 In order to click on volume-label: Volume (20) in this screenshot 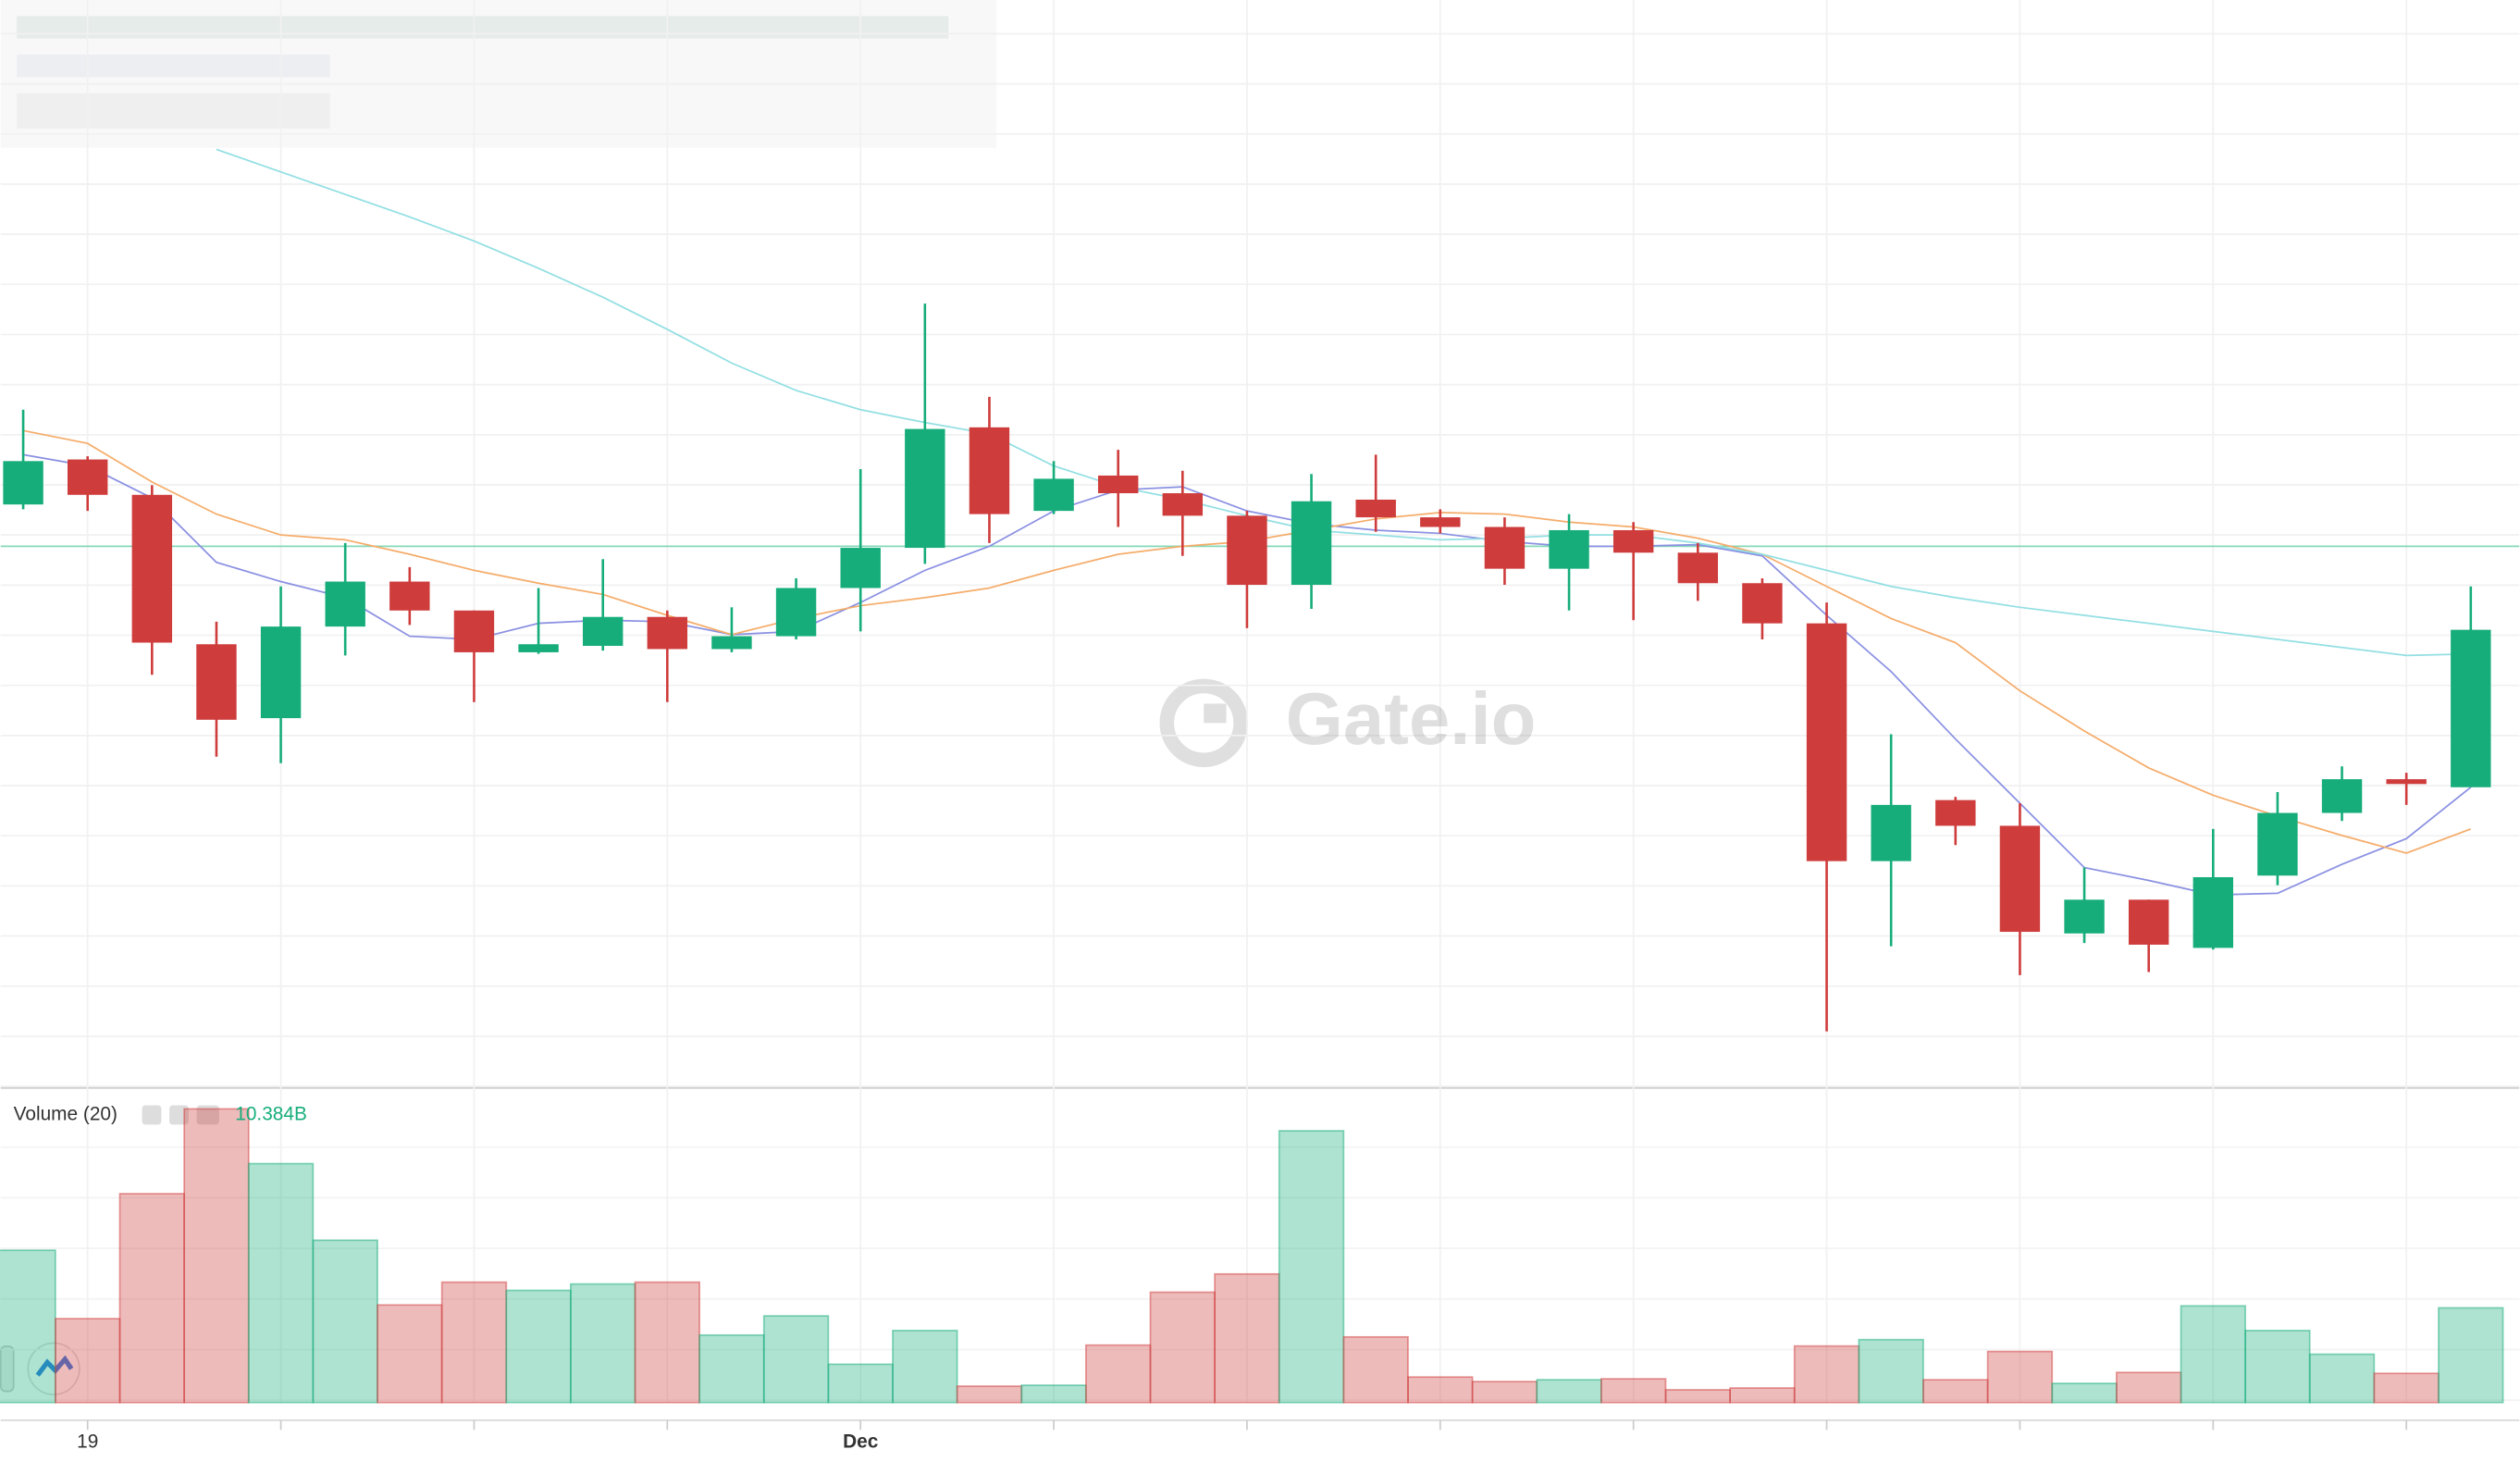, I will do `click(65, 1113)`.